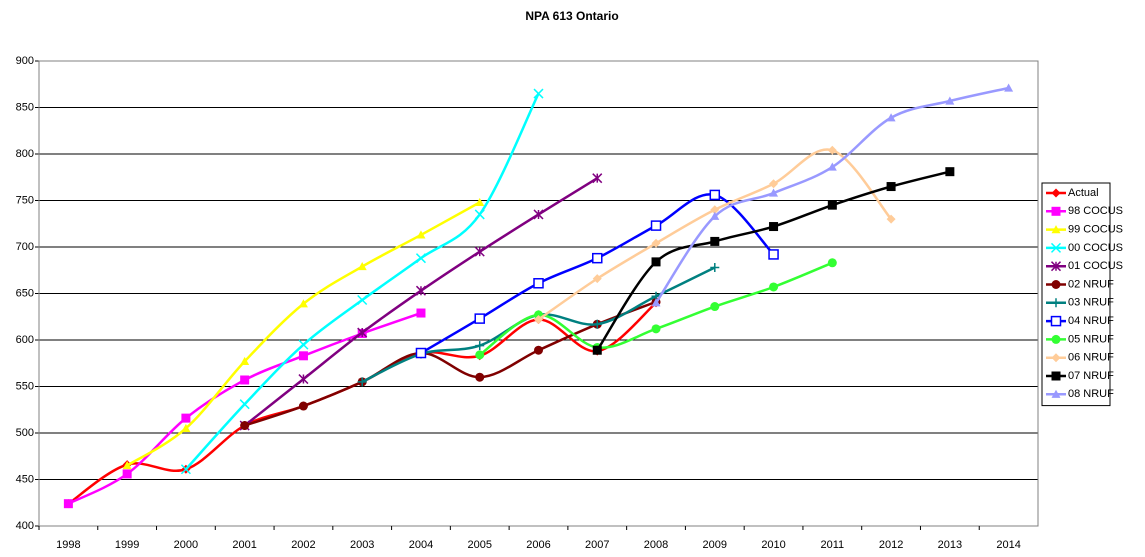 This screenshot has width=1145, height=557. Describe the element at coordinates (1095, 230) in the screenshot. I see `legend-label: 99 COCUS` at that location.